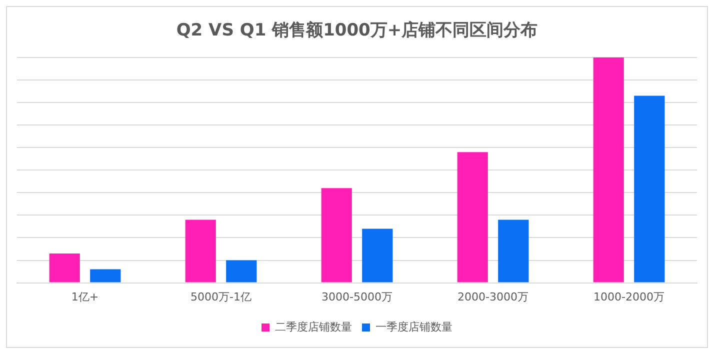 Image resolution: width=714 pixels, height=353 pixels. What do you see at coordinates (357, 297) in the screenshot?
I see `x-tick-label: 3000-5000万` at bounding box center [357, 297].